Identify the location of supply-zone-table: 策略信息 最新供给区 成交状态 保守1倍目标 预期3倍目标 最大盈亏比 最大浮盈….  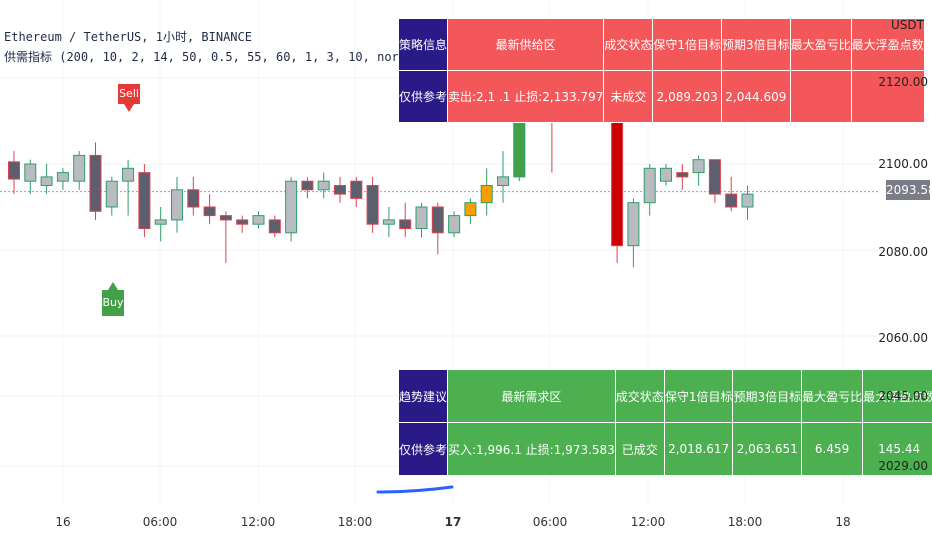
(661, 70).